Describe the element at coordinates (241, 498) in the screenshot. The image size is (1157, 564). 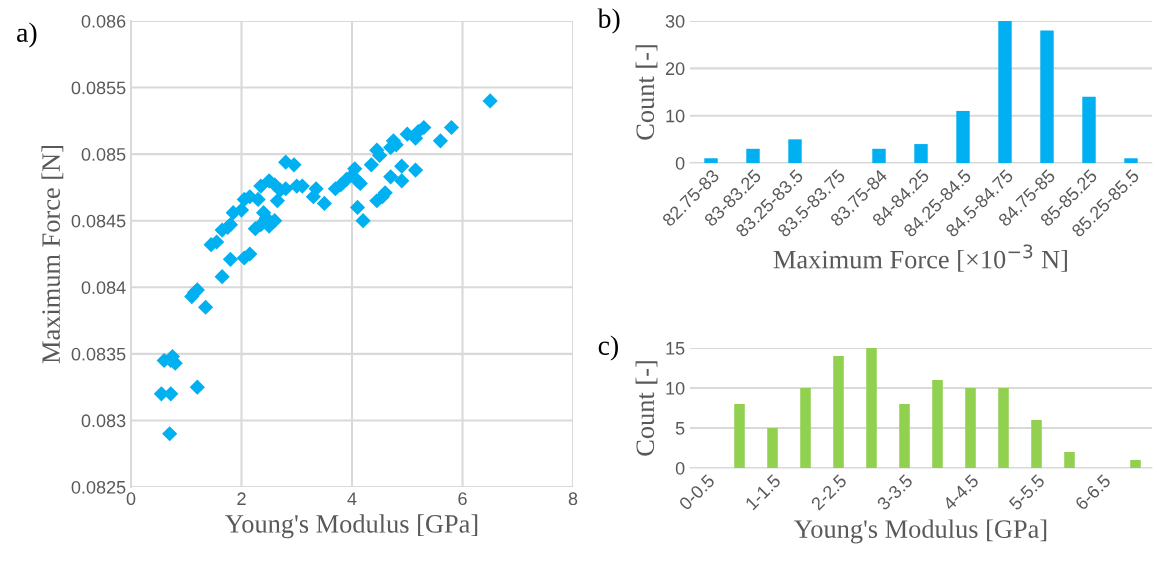
I see `x-tick-label: 2` at that location.